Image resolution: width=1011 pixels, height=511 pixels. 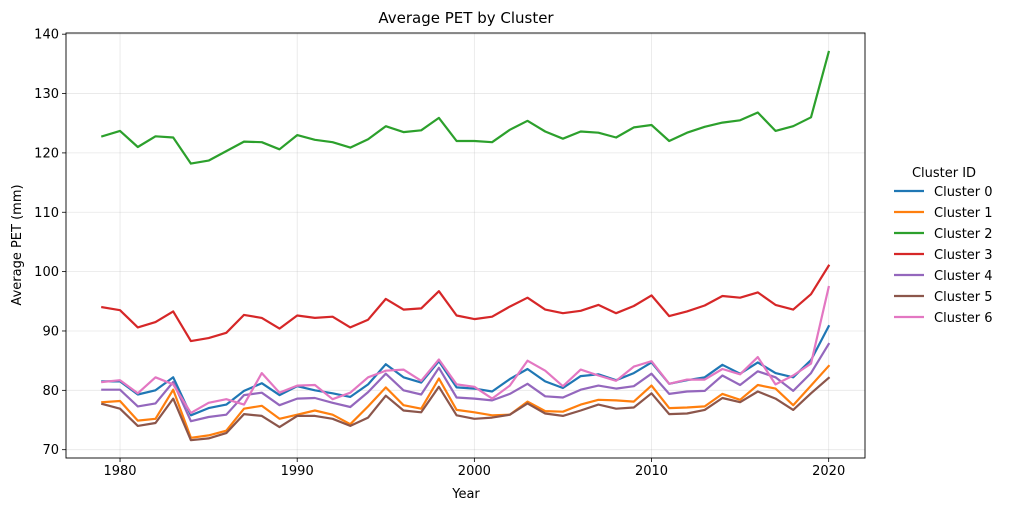 I want to click on legend-label-cluster-2: Cluster 2, so click(x=963, y=234).